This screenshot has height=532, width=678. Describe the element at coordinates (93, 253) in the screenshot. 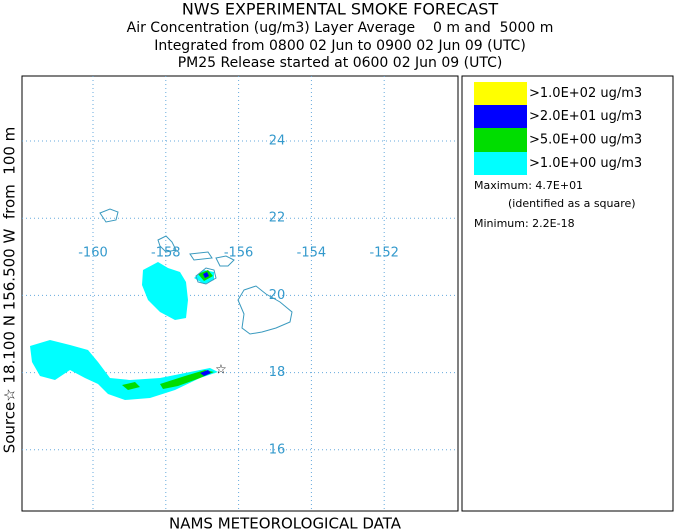

I see `longitude-label: -160` at that location.